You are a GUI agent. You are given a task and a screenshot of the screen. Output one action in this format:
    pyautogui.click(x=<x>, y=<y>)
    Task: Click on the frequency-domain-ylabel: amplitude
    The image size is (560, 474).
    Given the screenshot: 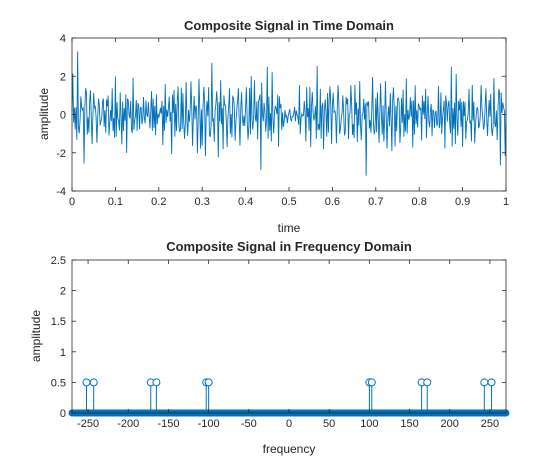 What is the action you would take?
    pyautogui.click(x=36, y=336)
    